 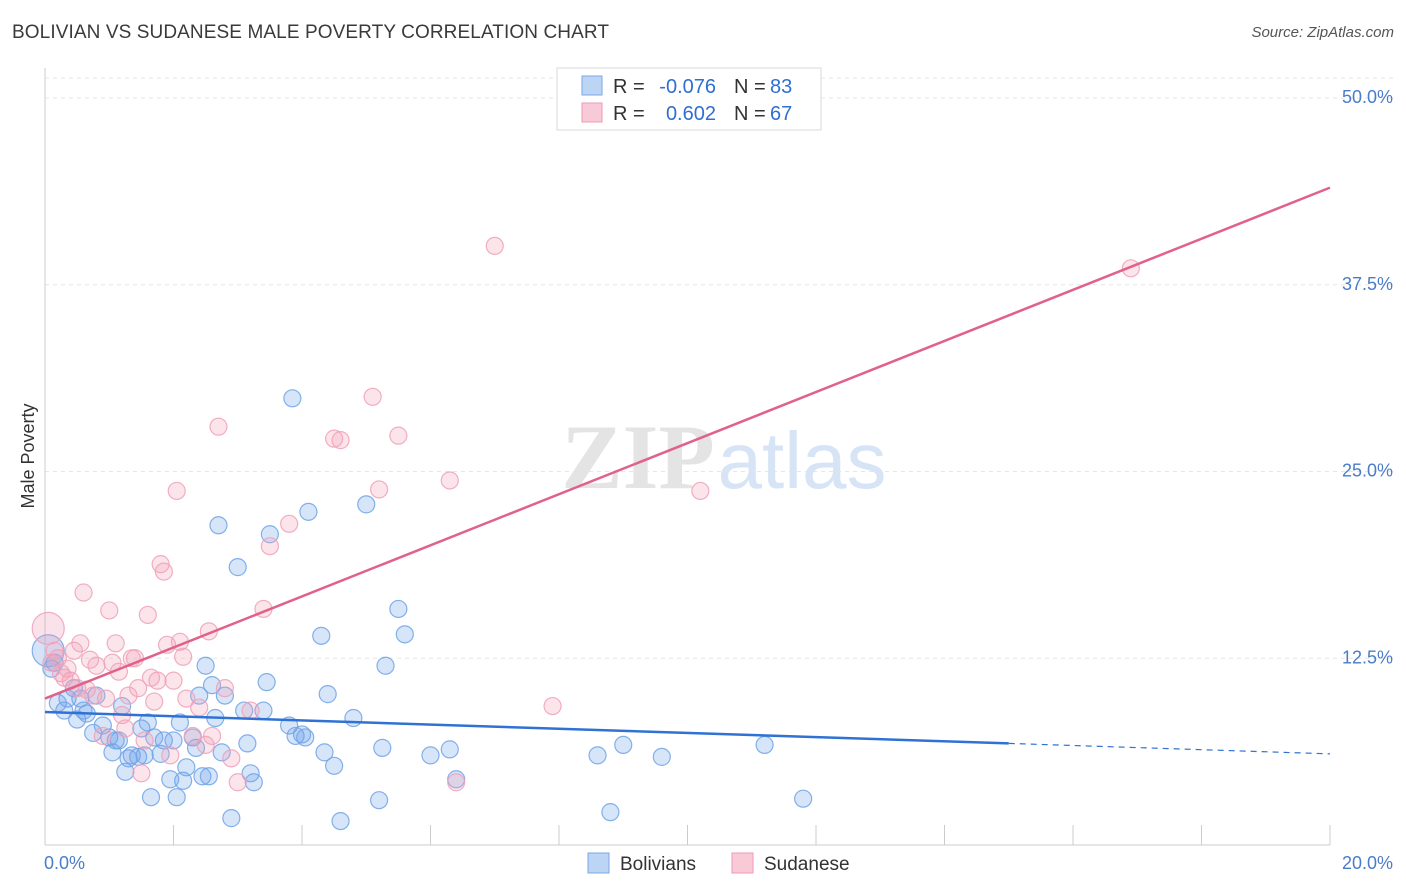 I want to click on y-tick-label: 50.0%, so click(x=1367, y=97).